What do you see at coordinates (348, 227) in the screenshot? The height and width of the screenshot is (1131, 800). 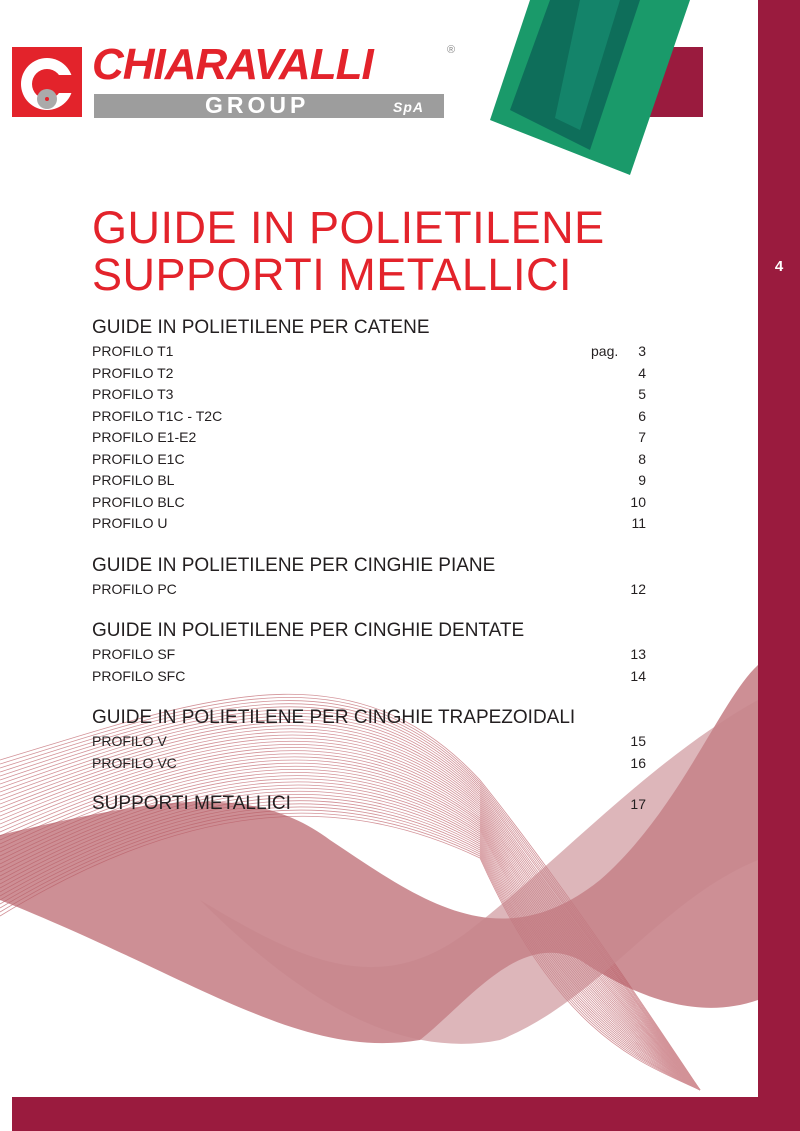 I see `page-title-line1: GUIDE IN POLIETILENE` at bounding box center [348, 227].